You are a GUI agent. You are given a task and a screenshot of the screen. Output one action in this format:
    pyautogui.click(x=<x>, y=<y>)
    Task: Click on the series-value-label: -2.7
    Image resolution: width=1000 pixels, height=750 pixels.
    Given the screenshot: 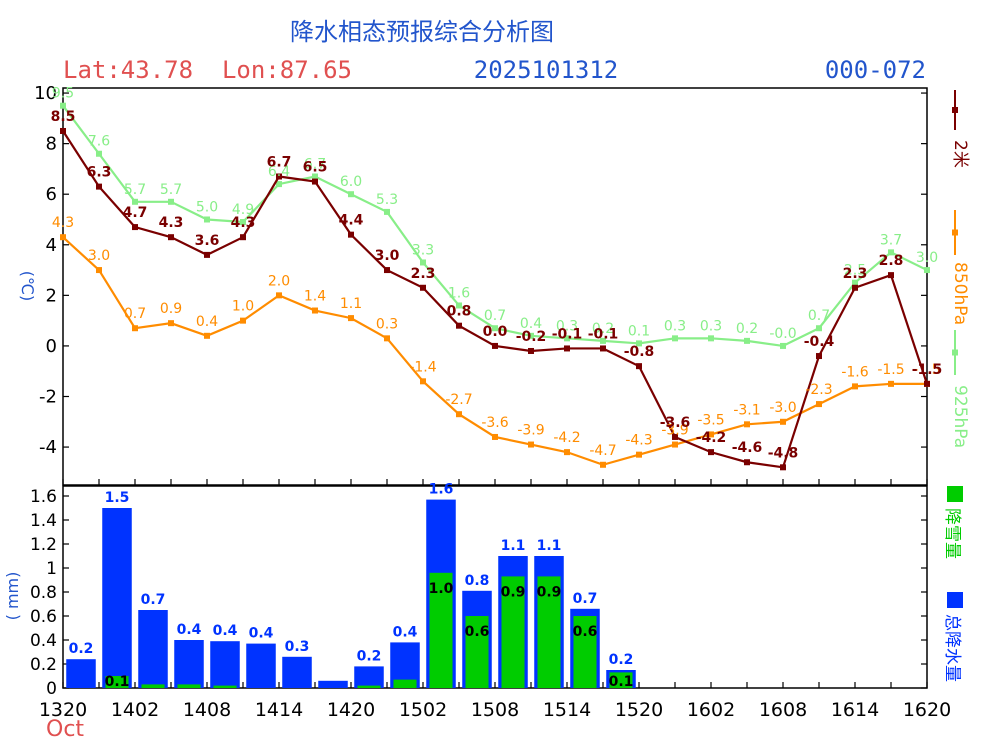 What is the action you would take?
    pyautogui.click(x=458, y=400)
    